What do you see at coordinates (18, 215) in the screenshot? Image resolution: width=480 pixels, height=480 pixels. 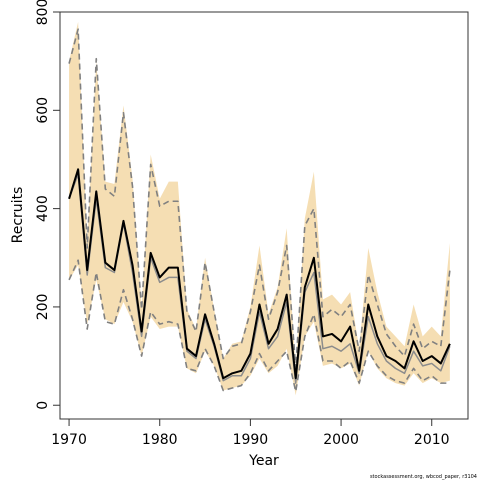 I see `y-axis-title: Recruits` at bounding box center [18, 215].